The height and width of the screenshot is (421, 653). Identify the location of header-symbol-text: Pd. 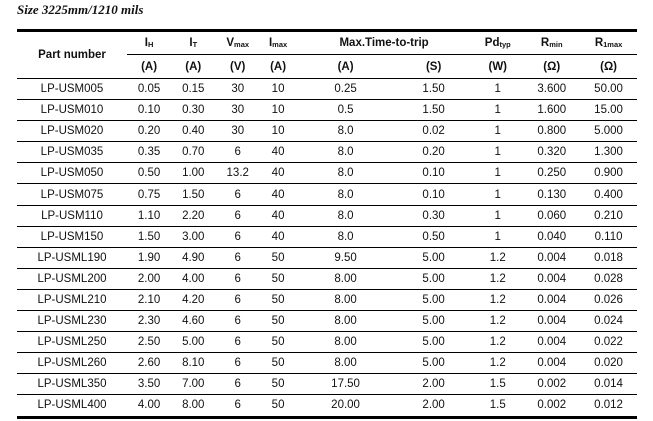
(492, 43).